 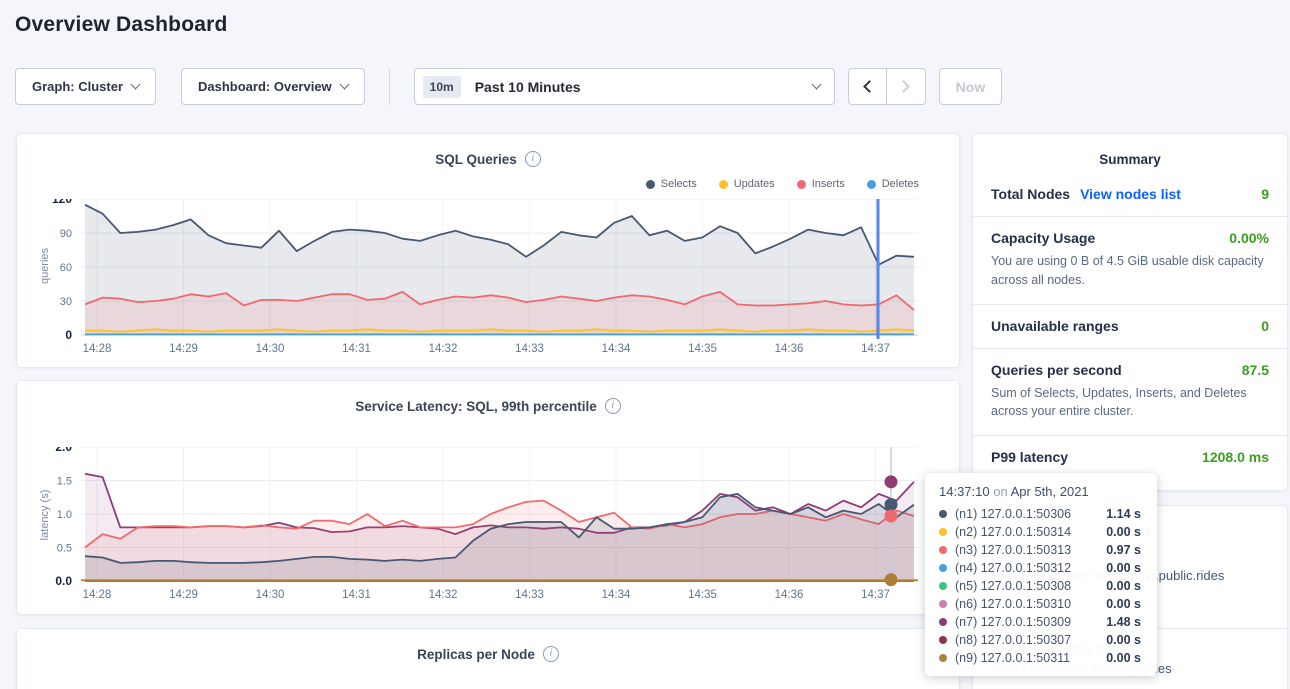 I want to click on chevron-left-icon, so click(x=869, y=86).